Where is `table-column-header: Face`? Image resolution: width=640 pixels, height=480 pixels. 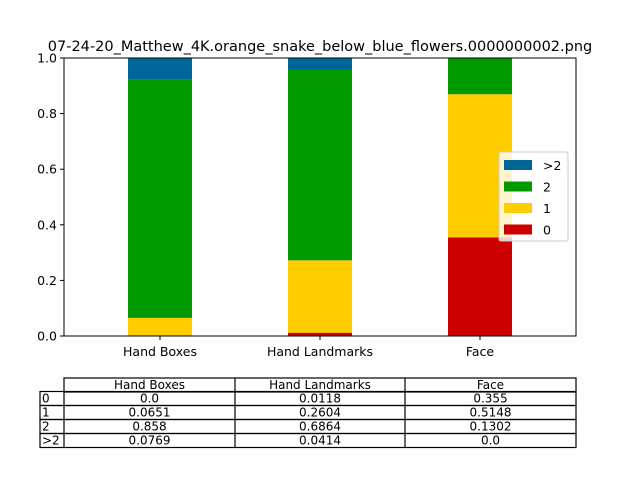 table-column-header: Face is located at coordinates (490, 385).